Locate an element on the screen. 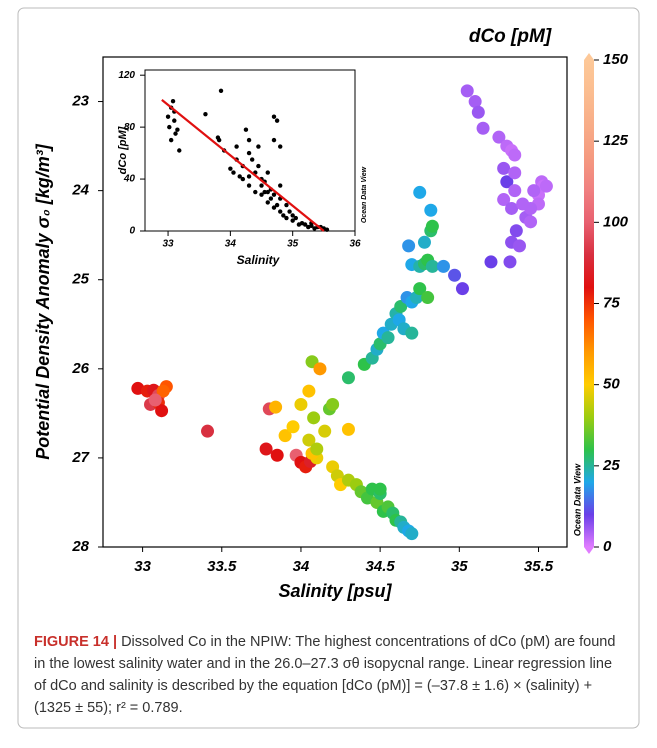 The height and width of the screenshot is (748, 657). y-tick-label: 24 is located at coordinates (80, 190).